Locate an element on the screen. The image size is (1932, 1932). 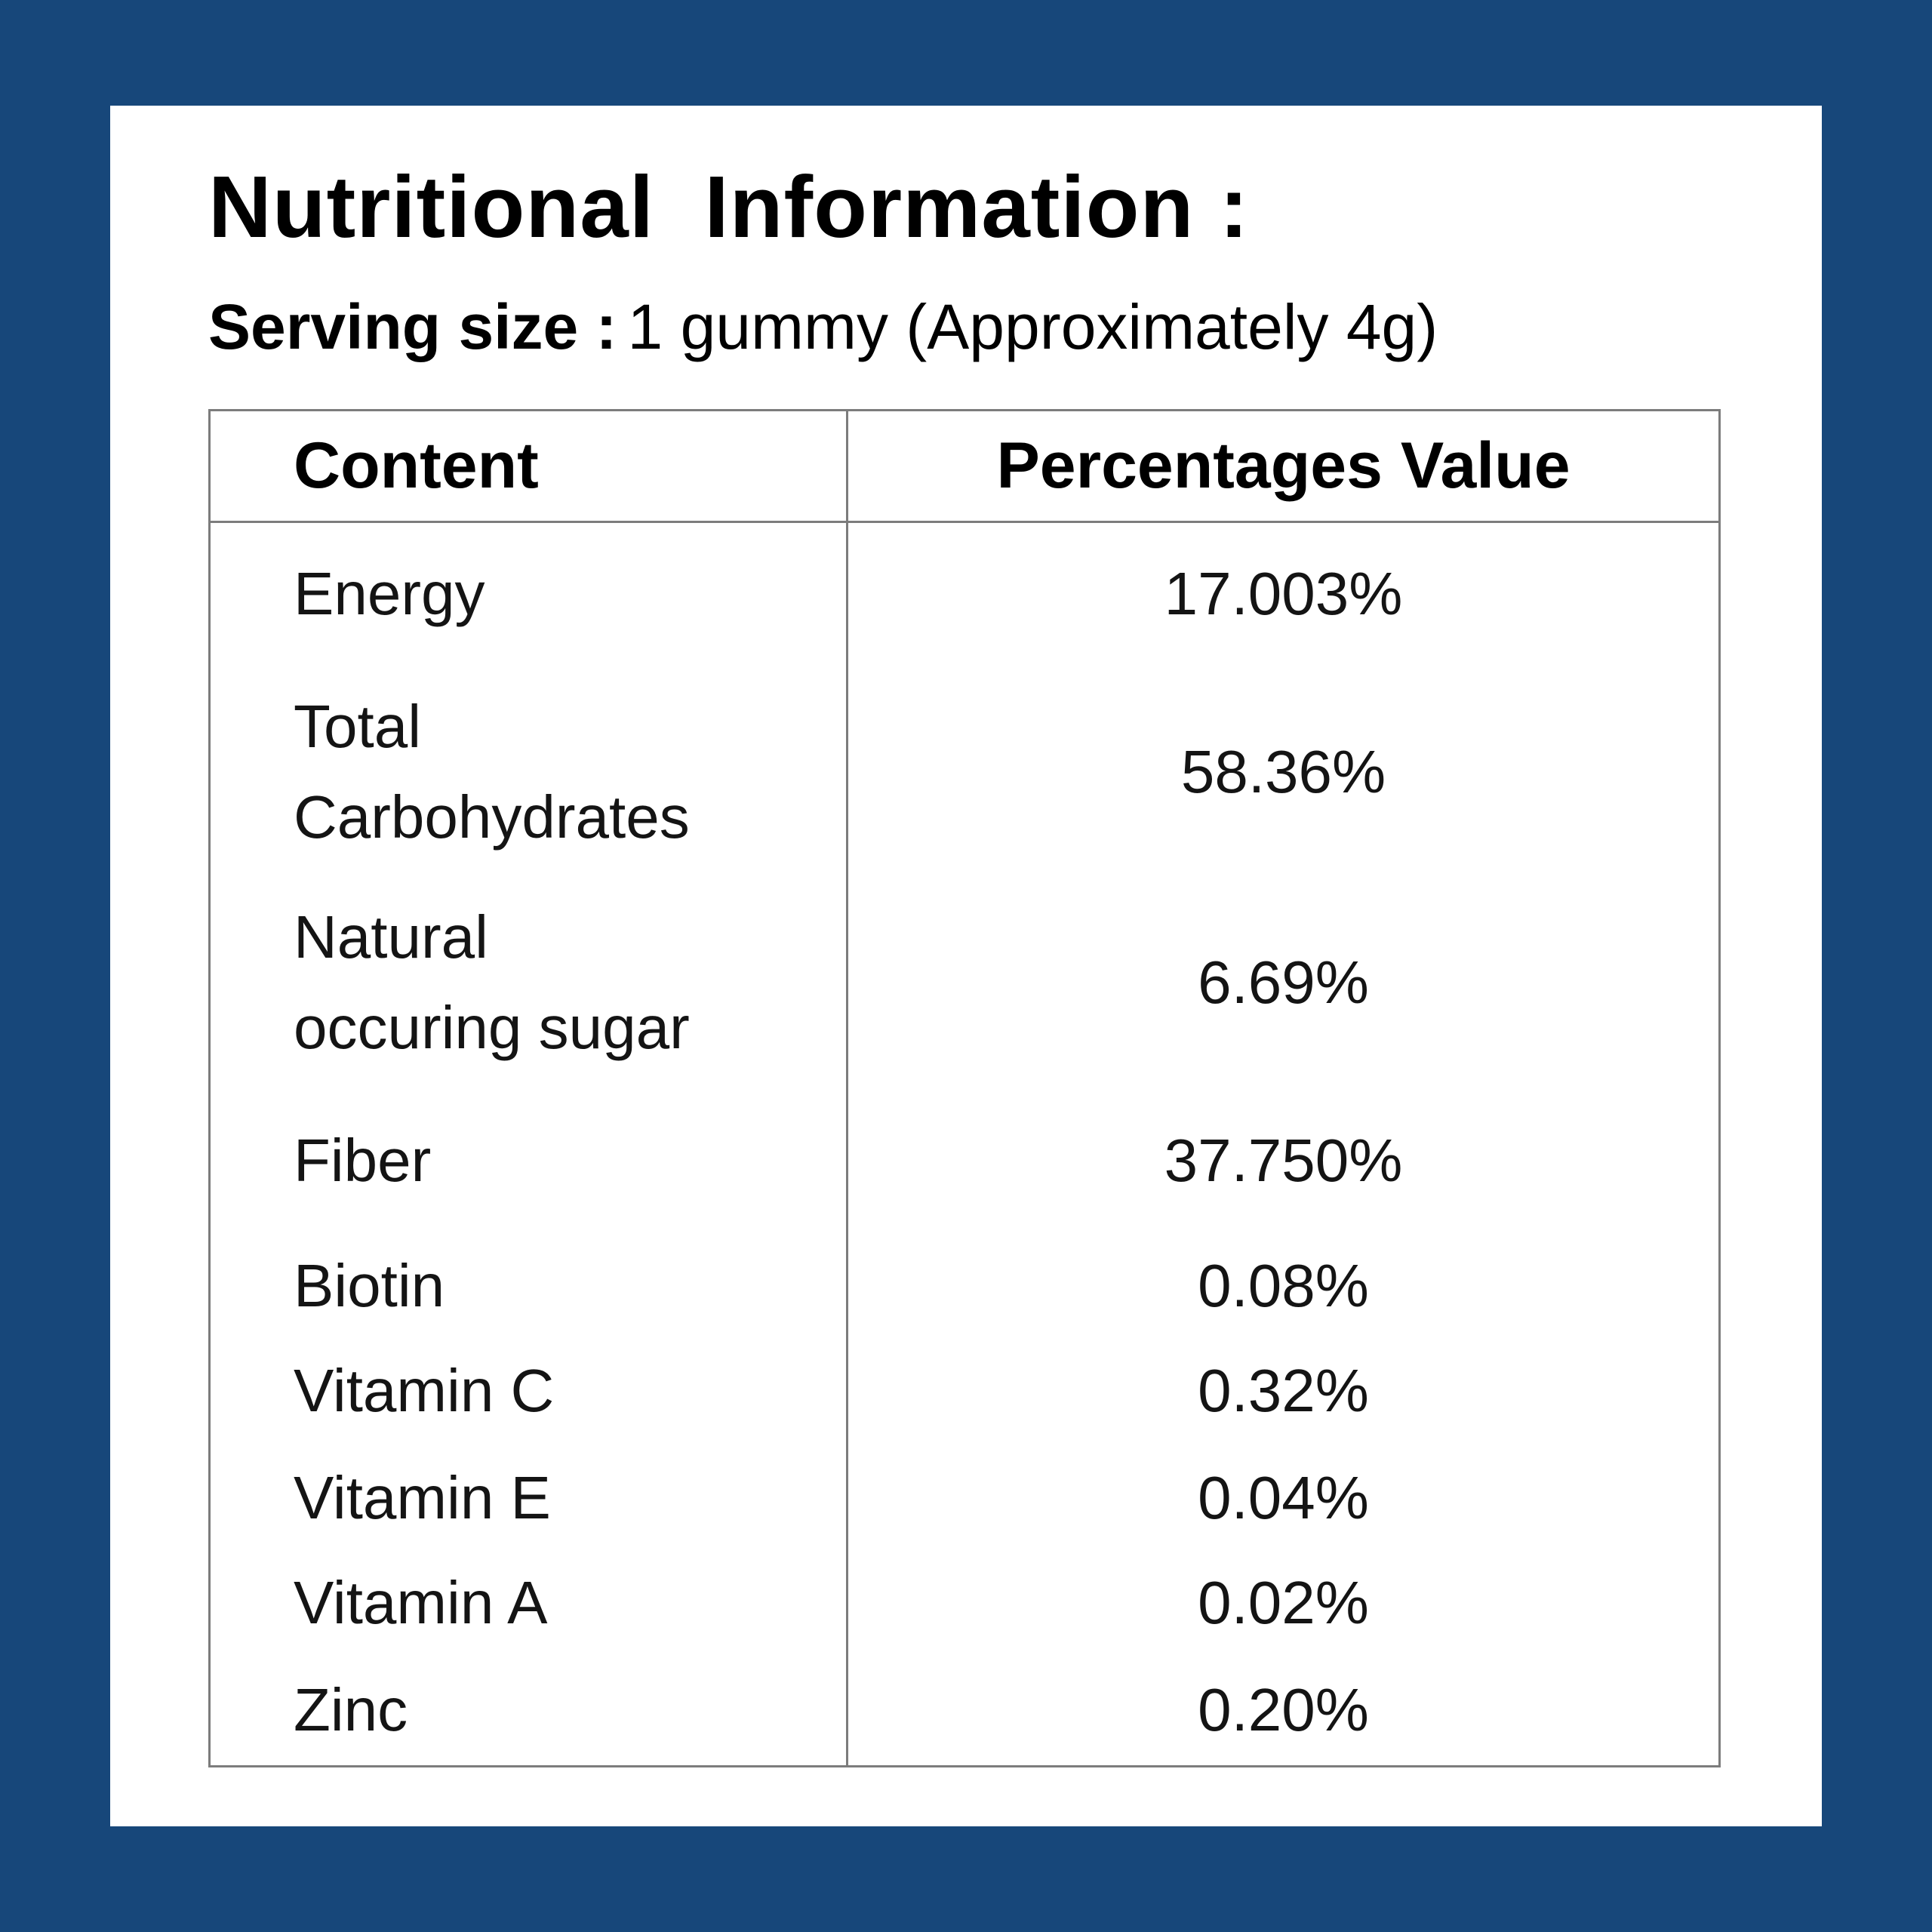
serving-size-line: Serving size :1 gummy (Approximately 4g) is located at coordinates (966, 327).